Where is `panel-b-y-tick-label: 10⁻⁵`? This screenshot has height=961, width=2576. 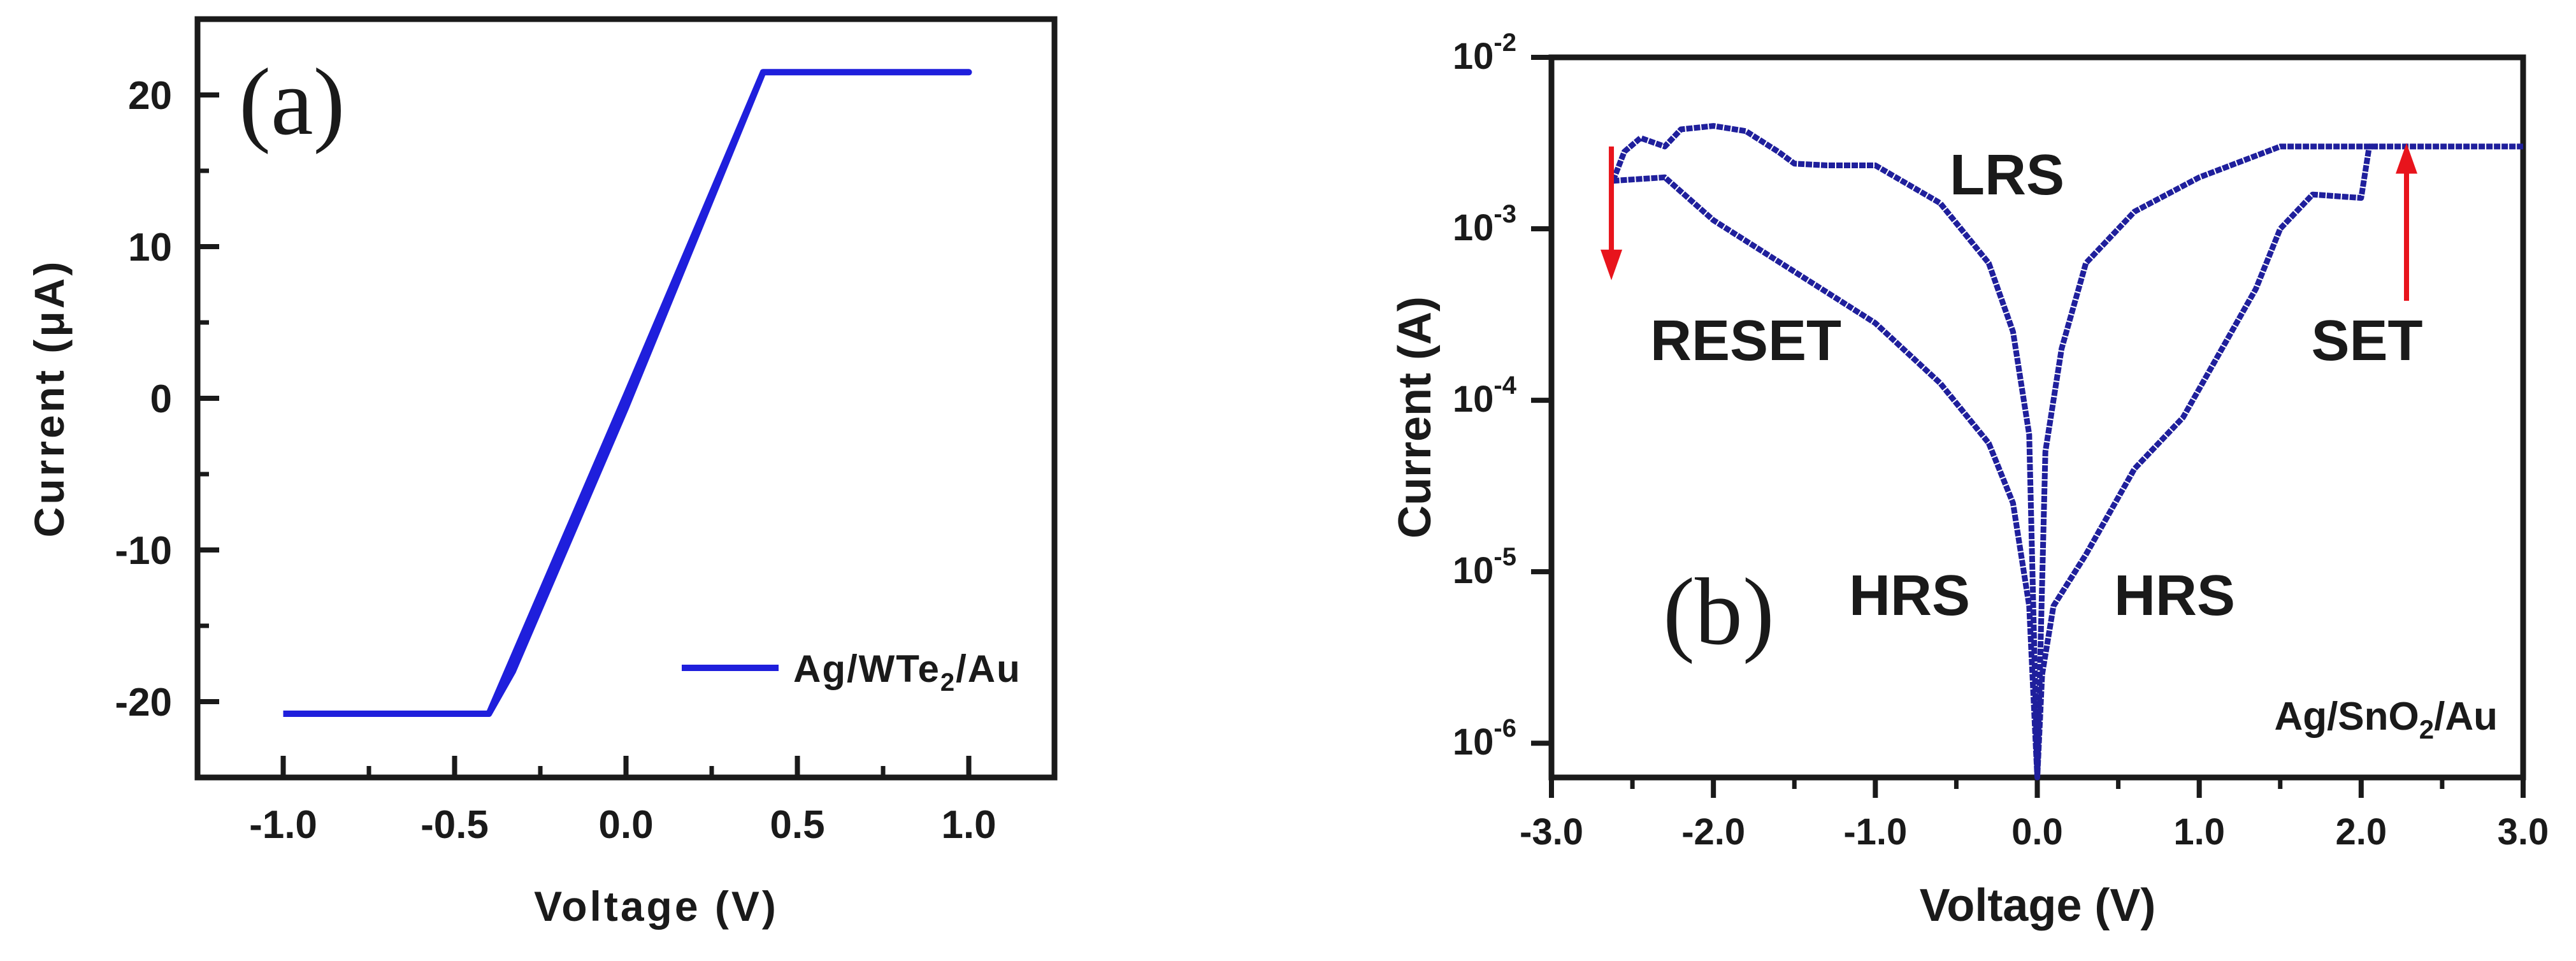 panel-b-y-tick-label: 10⁻⁵ is located at coordinates (1484, 567).